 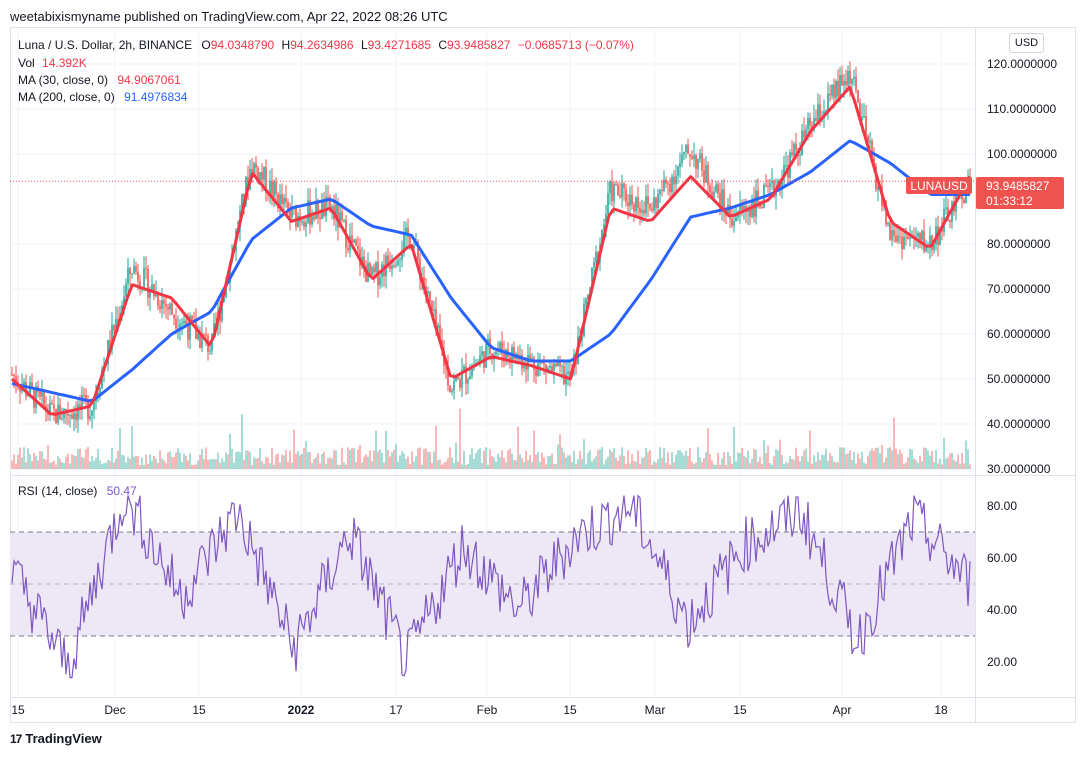 I want to click on tradingview-footer: 17 TradingView, so click(x=56, y=738).